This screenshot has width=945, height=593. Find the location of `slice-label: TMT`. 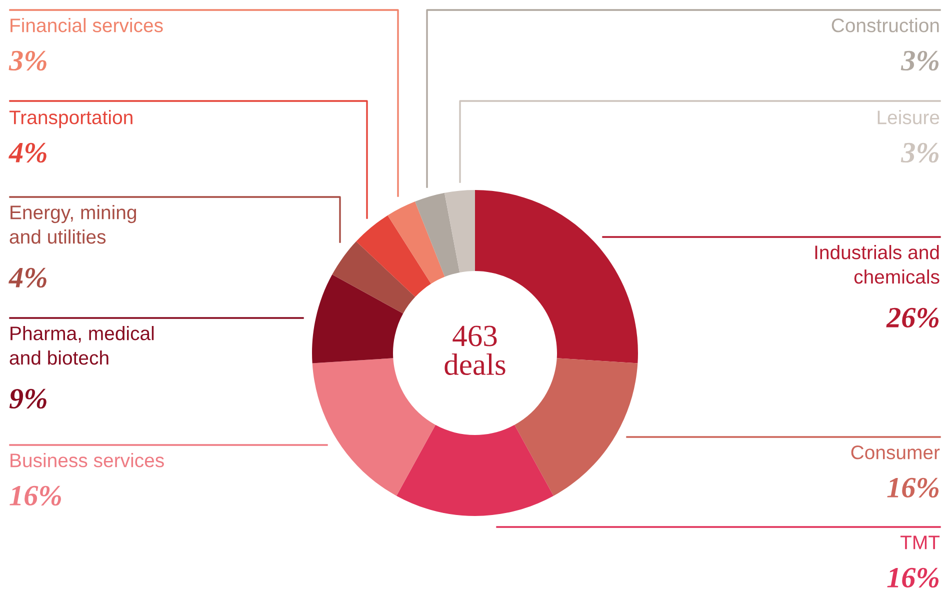

slice-label: TMT is located at coordinates (920, 543).